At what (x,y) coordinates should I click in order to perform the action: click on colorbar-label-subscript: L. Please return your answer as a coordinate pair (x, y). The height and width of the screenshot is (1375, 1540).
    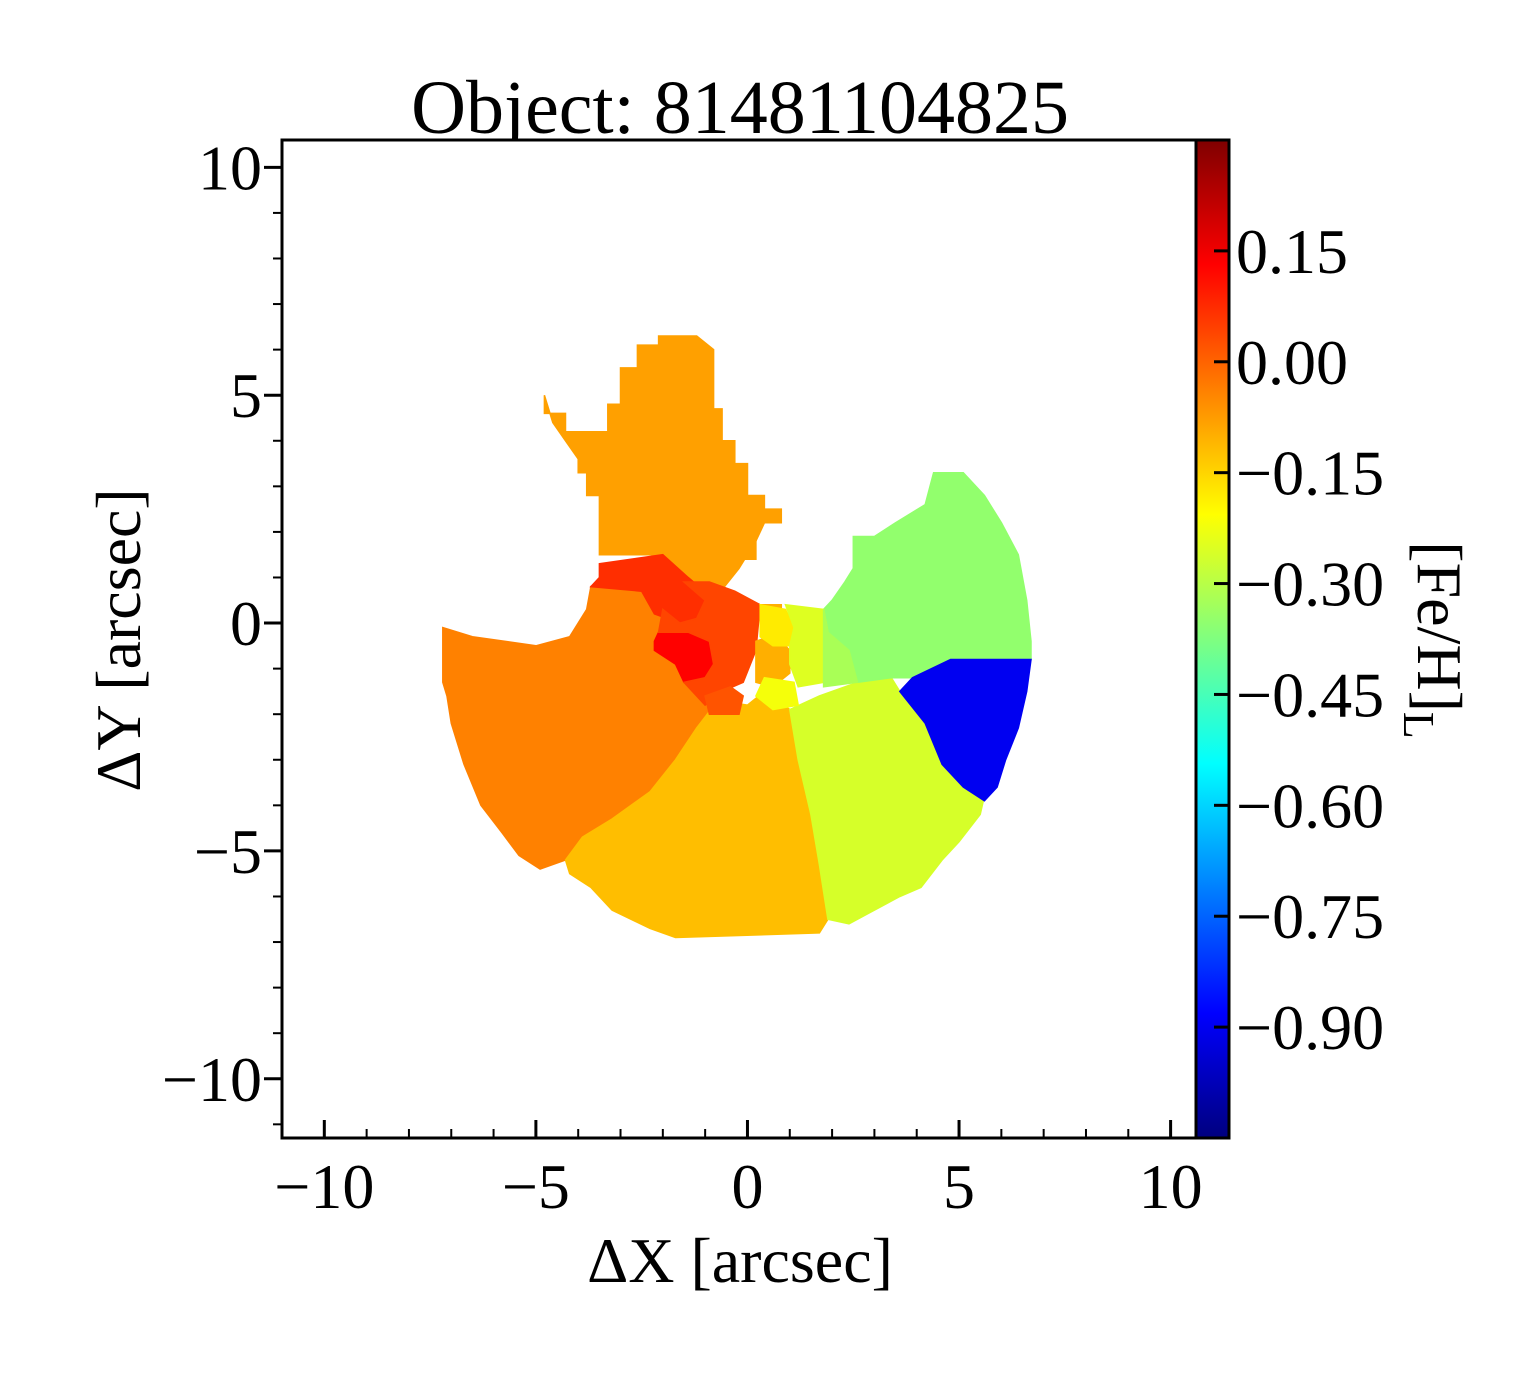
    Looking at the image, I should click on (1418, 725).